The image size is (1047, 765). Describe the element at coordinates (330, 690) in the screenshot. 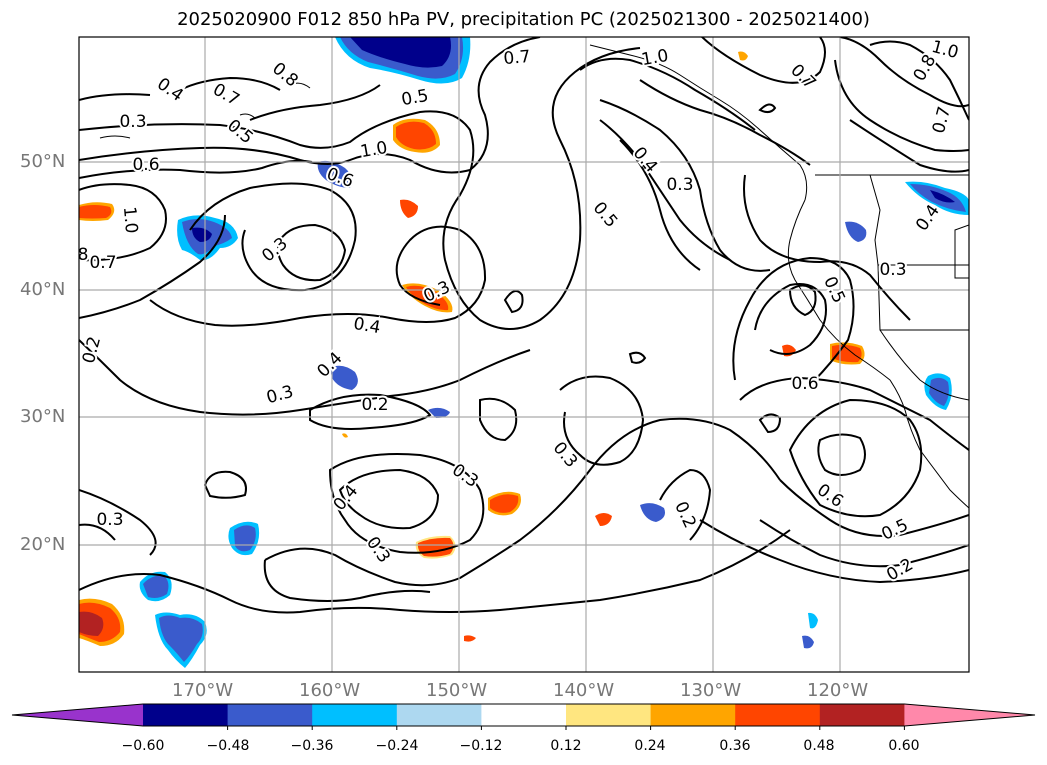

I see `lon-label-160w: 160°W` at that location.